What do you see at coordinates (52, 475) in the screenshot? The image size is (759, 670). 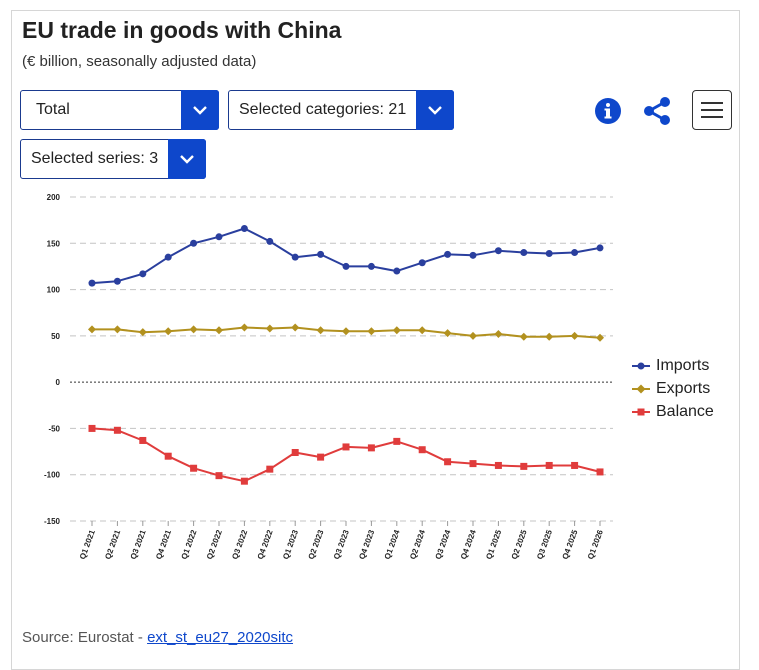 I see `y-tick-label: -100` at bounding box center [52, 475].